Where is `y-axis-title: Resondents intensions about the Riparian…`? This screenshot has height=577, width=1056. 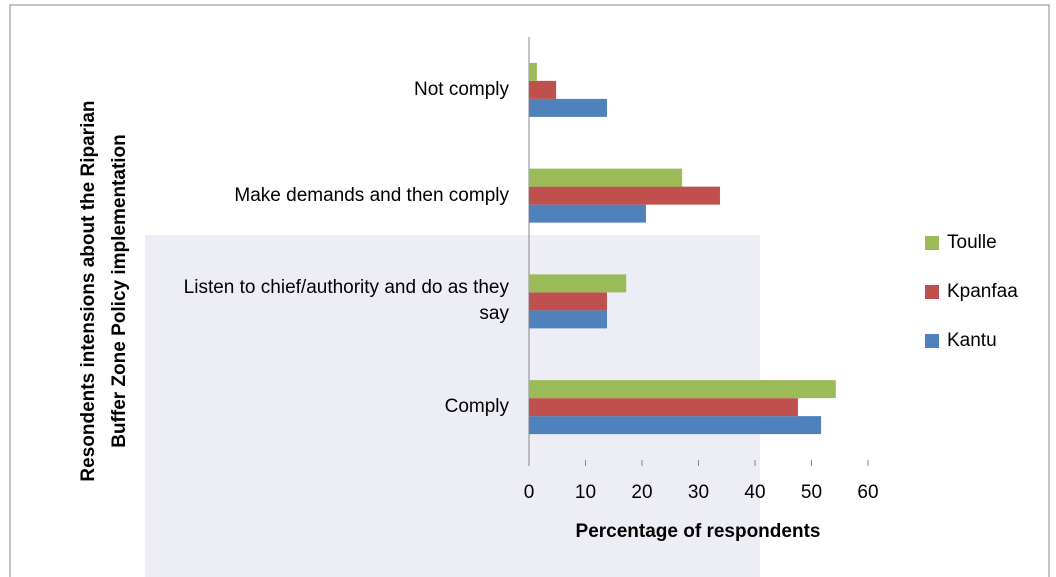
y-axis-title: Resondents intensions about the Riparian… is located at coordinates (104, 291).